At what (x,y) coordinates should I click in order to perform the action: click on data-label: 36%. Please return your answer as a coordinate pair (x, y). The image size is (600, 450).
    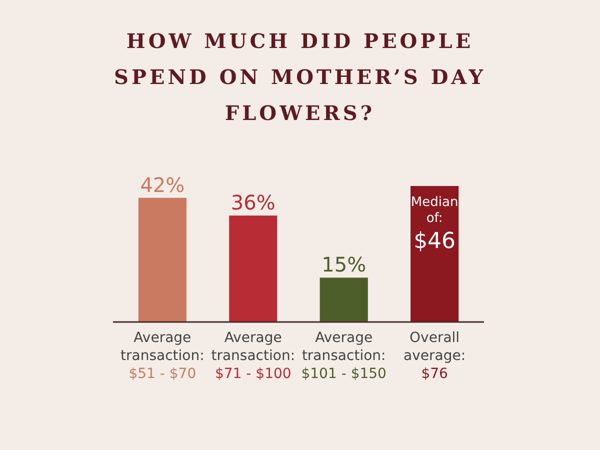
    Looking at the image, I should click on (253, 202).